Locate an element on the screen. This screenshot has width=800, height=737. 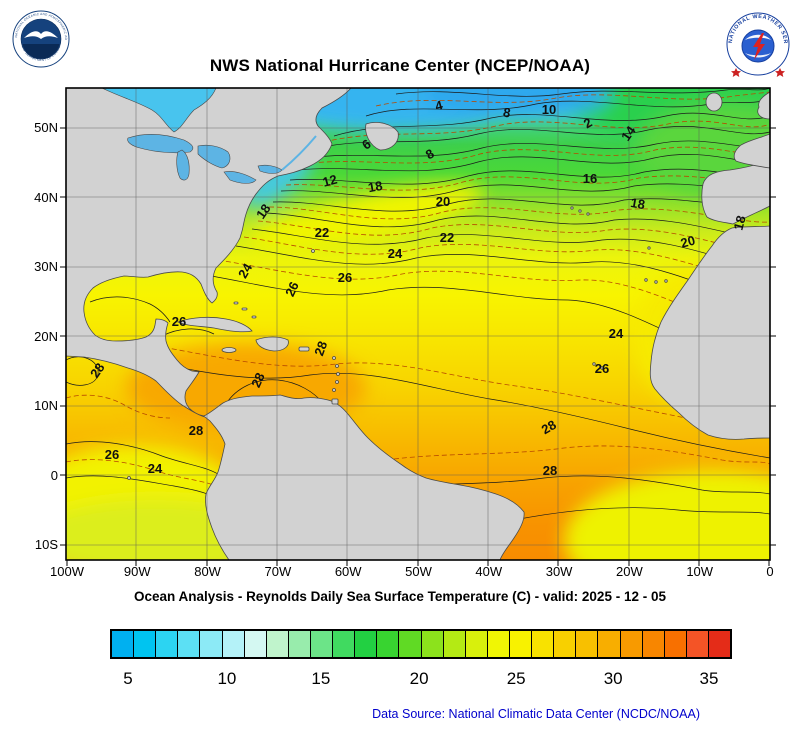
colorbar-cells is located at coordinates (421, 644).